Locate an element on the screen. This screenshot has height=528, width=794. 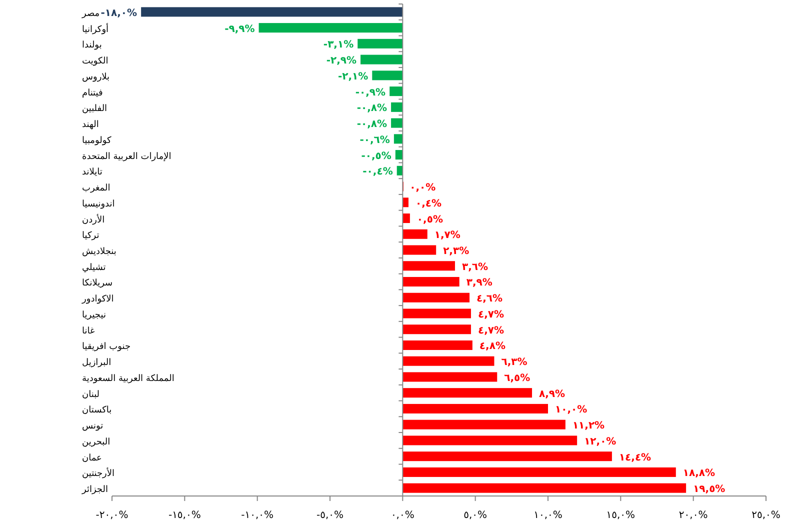
x-tick-label: ٢٠,٠% is located at coordinates (693, 515).